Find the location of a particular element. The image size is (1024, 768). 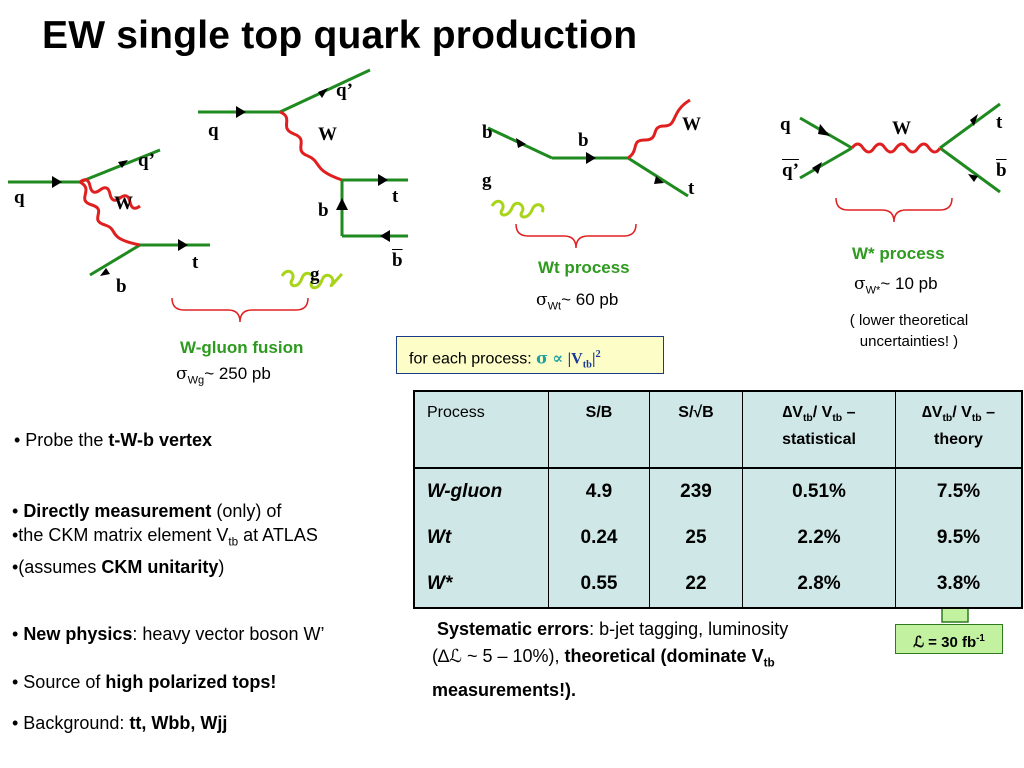

cell-theory: 7.5% is located at coordinates (958, 491).